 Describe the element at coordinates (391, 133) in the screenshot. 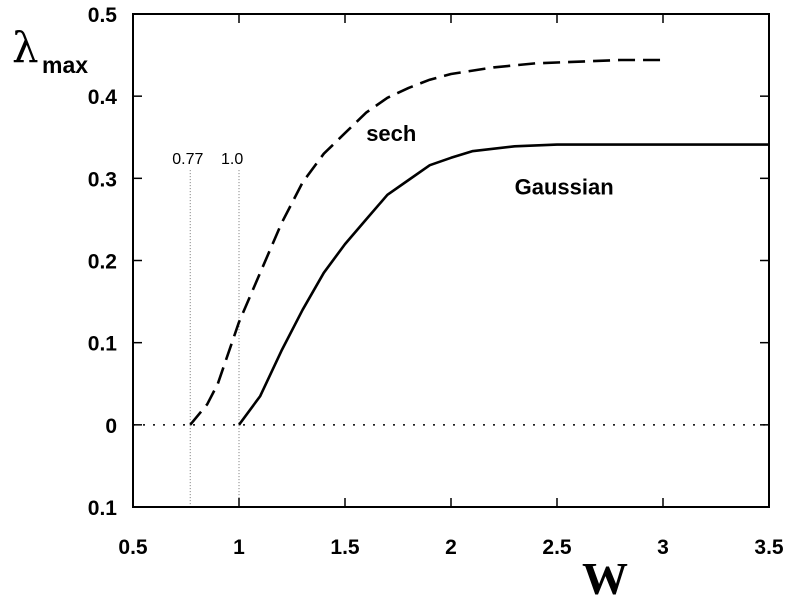

I see `series-label-sech: sech` at that location.